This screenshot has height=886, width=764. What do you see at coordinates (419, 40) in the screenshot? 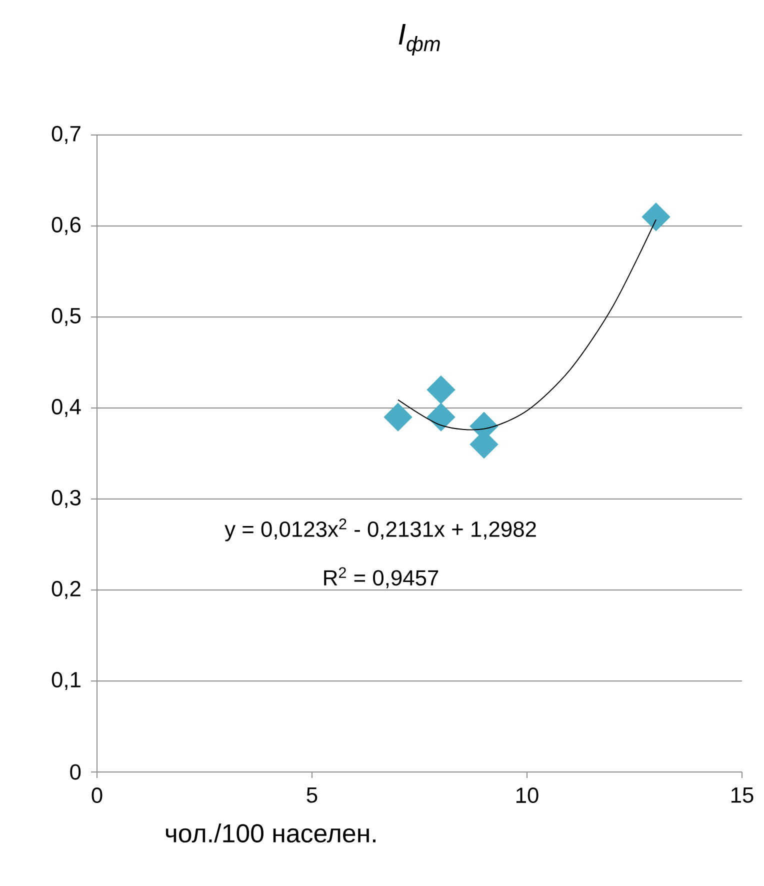
I see `chart-title: I$_{фт}$` at bounding box center [419, 40].